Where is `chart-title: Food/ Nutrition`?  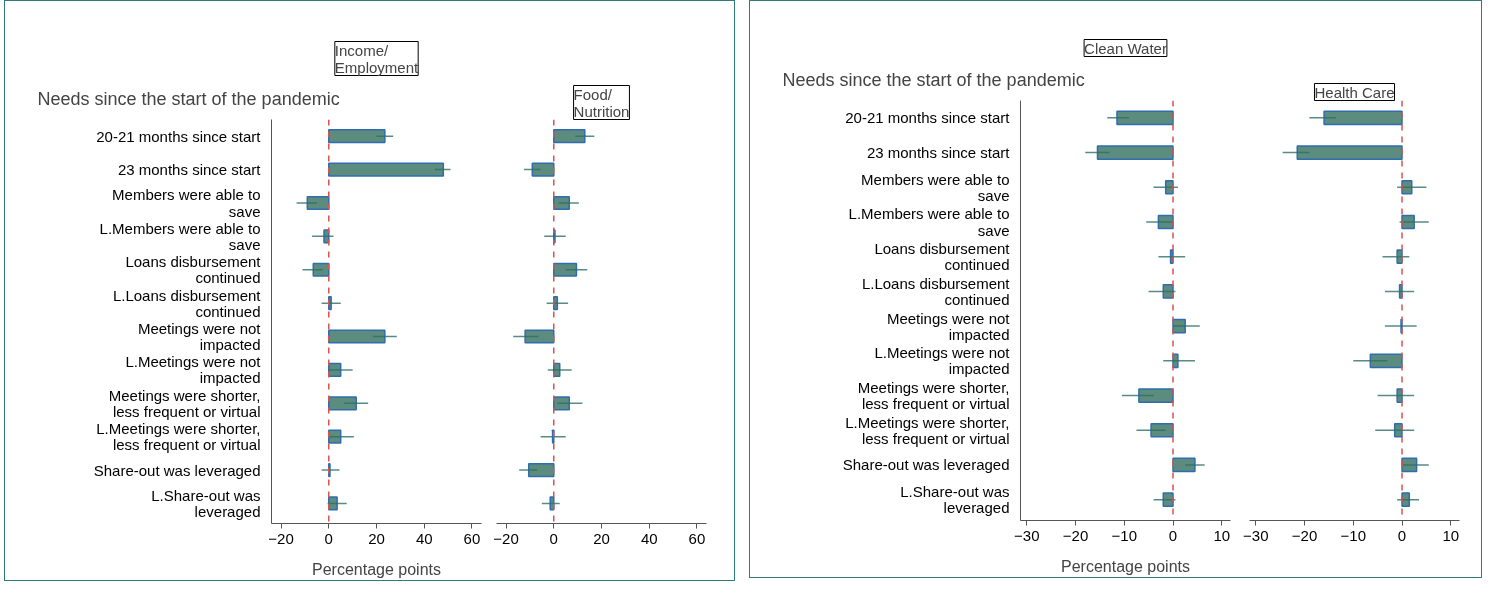
chart-title: Food/ Nutrition is located at coordinates (601, 102).